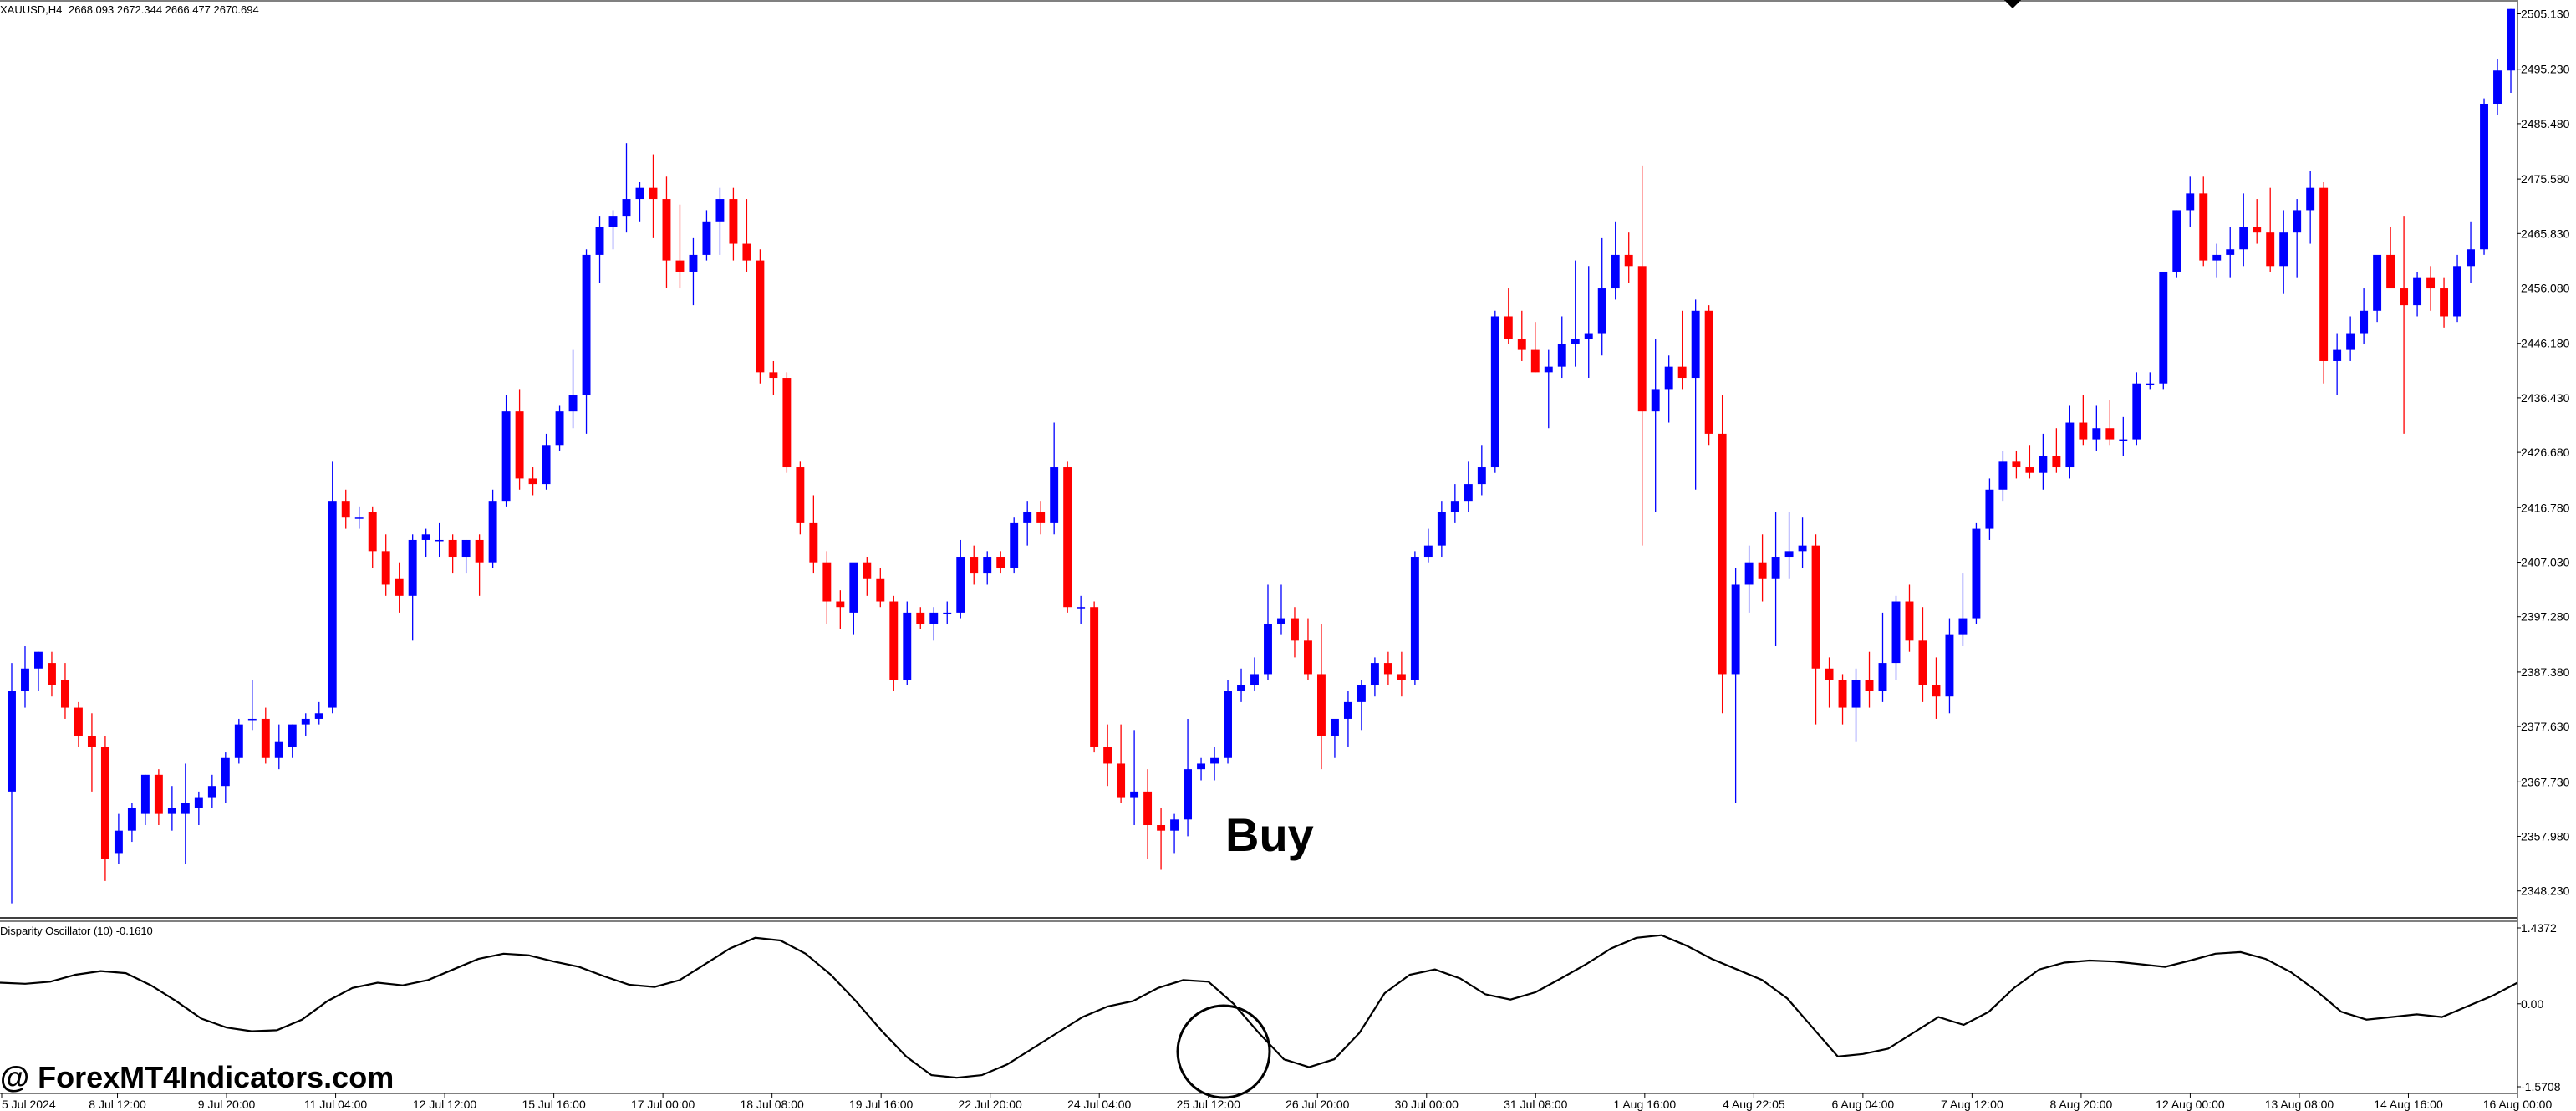  Describe the element at coordinates (1644, 1104) in the screenshot. I see `time-tick-label: 1 Aug 16:00` at that location.